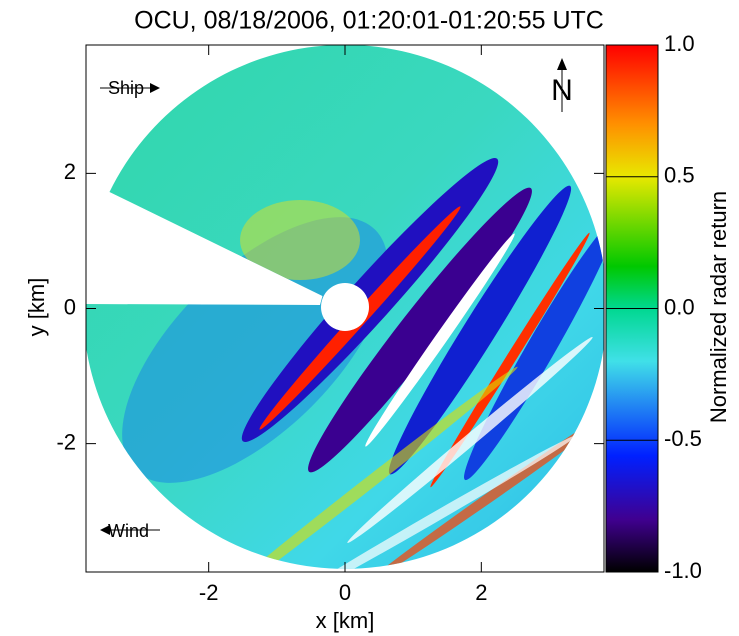  Describe the element at coordinates (679, 306) in the screenshot. I see `colorbar-tick-label: 0.0` at that location.